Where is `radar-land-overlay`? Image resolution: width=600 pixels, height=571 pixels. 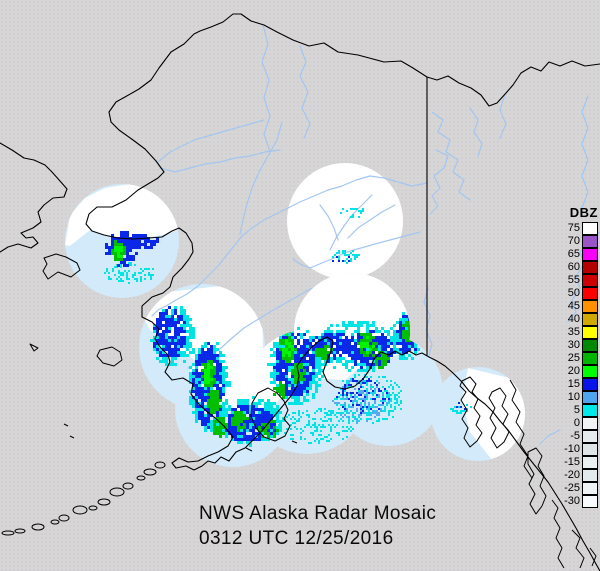
radar-land-overlay is located at coordinates (122, 215).